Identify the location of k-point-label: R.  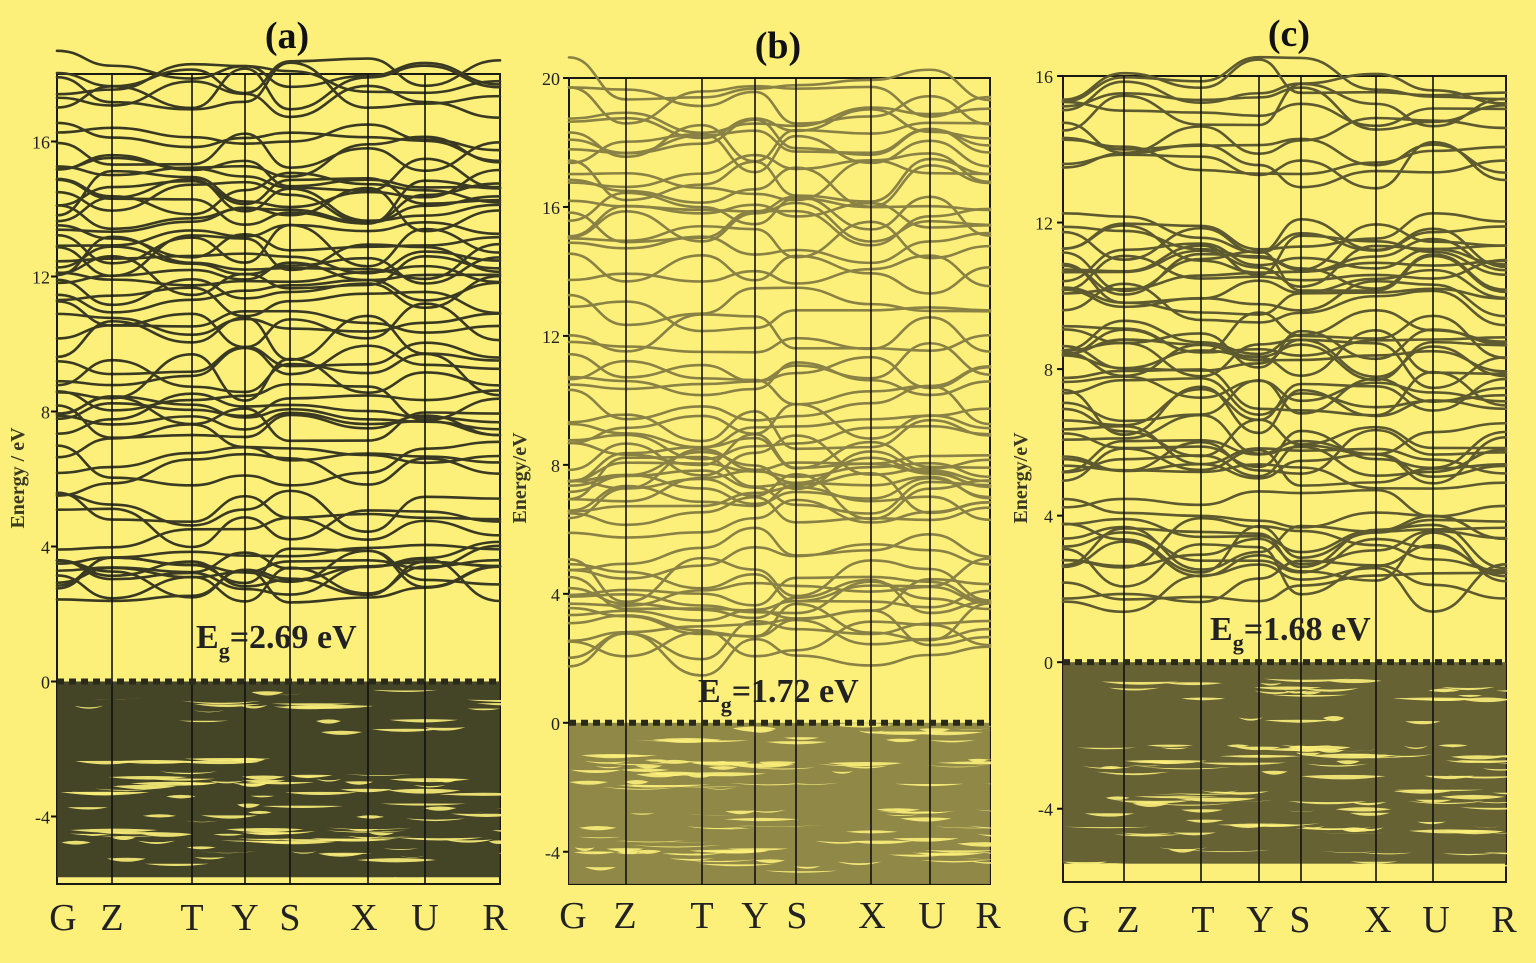
(495, 918).